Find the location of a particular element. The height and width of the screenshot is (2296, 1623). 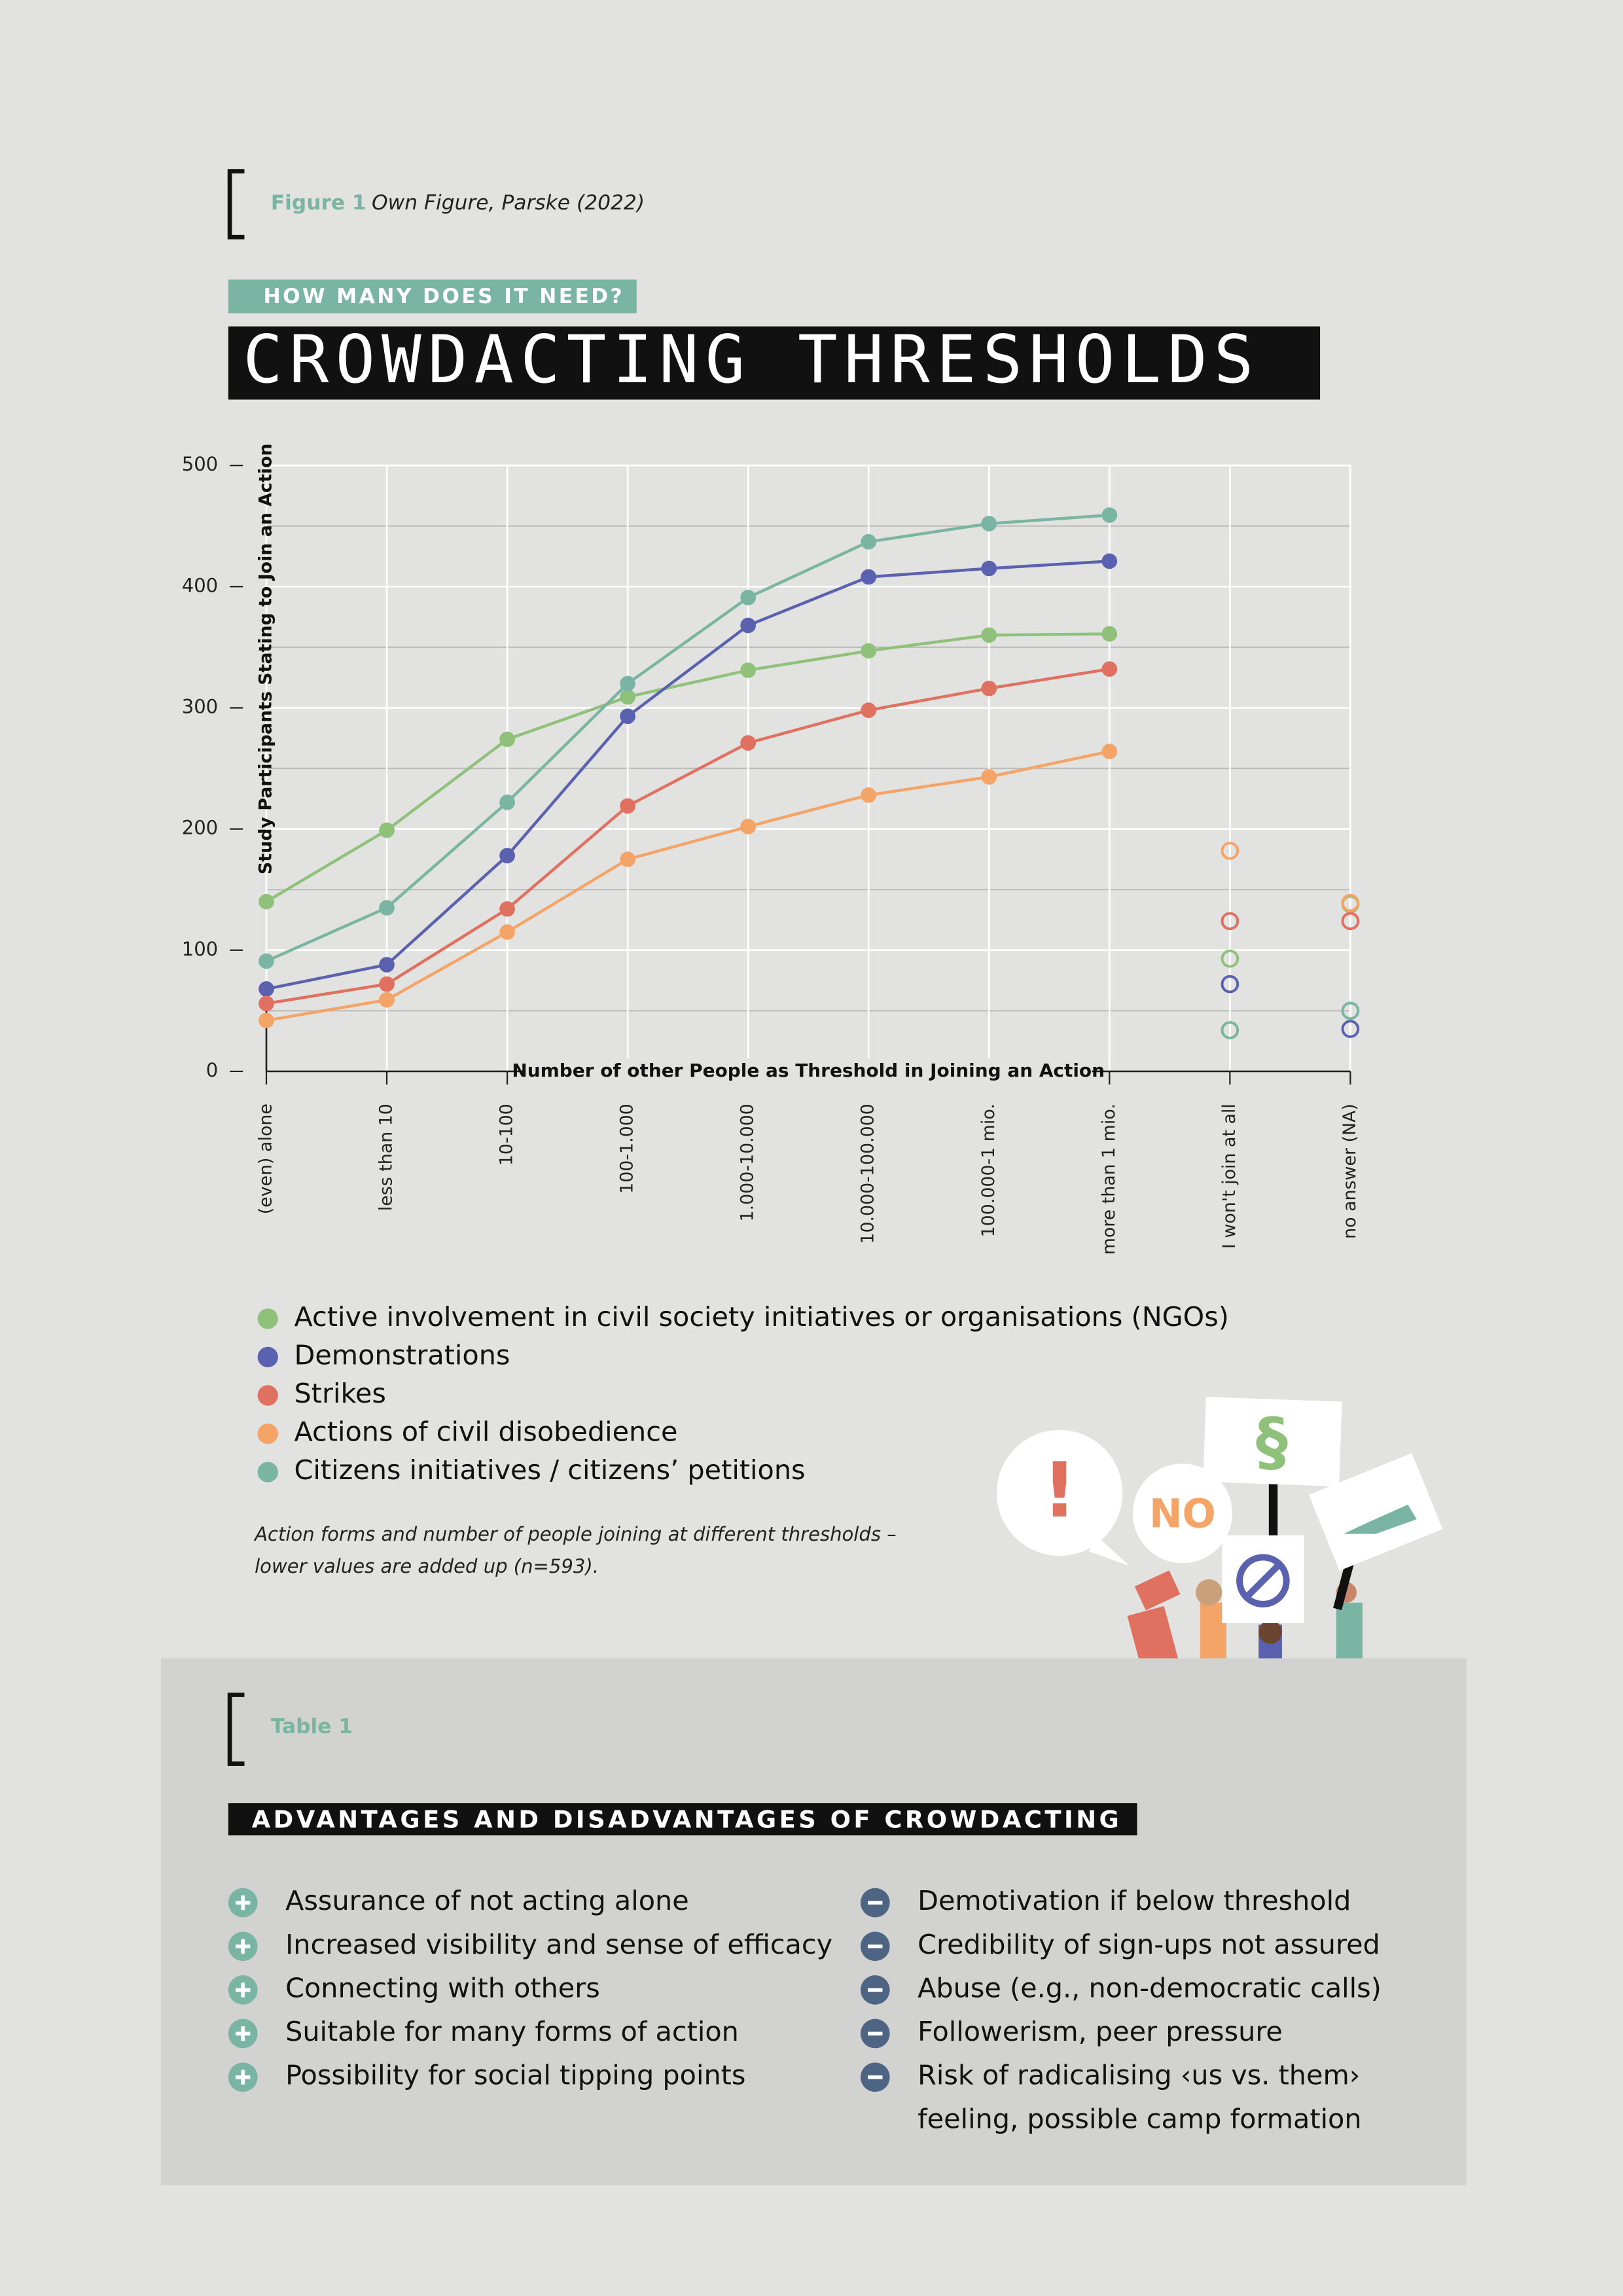

disadvantages-item: Credibility of sign-ups not assured is located at coordinates (1149, 1944).